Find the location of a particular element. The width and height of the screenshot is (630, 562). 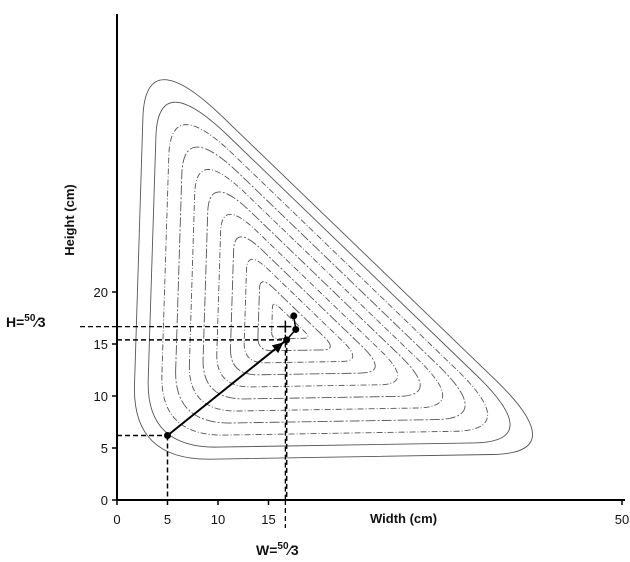

path-segment is located at coordinates (227, 388).